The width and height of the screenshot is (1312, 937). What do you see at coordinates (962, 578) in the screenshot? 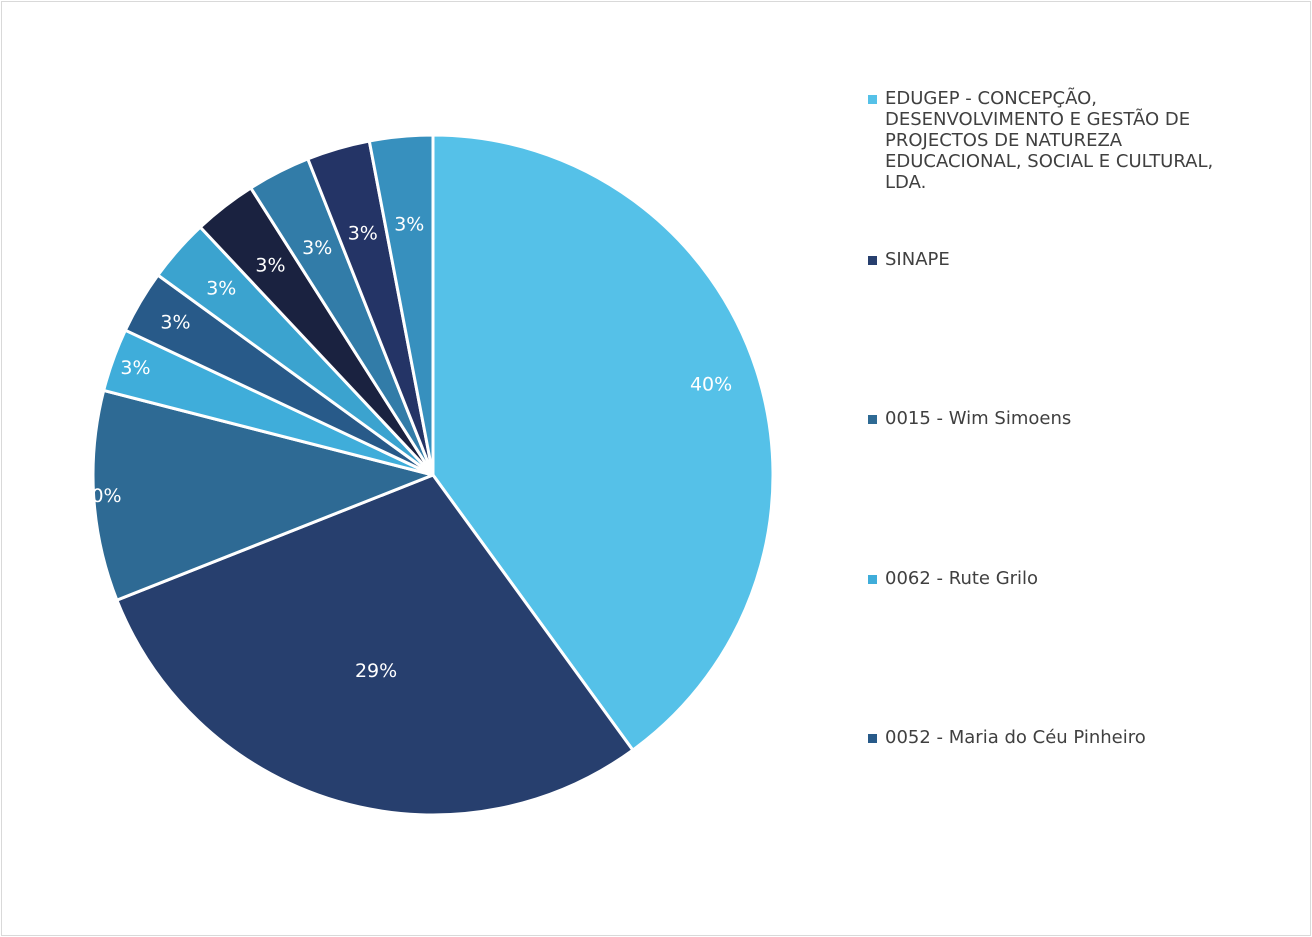
I see `legend-label: 0062 - Rute Grilo` at bounding box center [962, 578].